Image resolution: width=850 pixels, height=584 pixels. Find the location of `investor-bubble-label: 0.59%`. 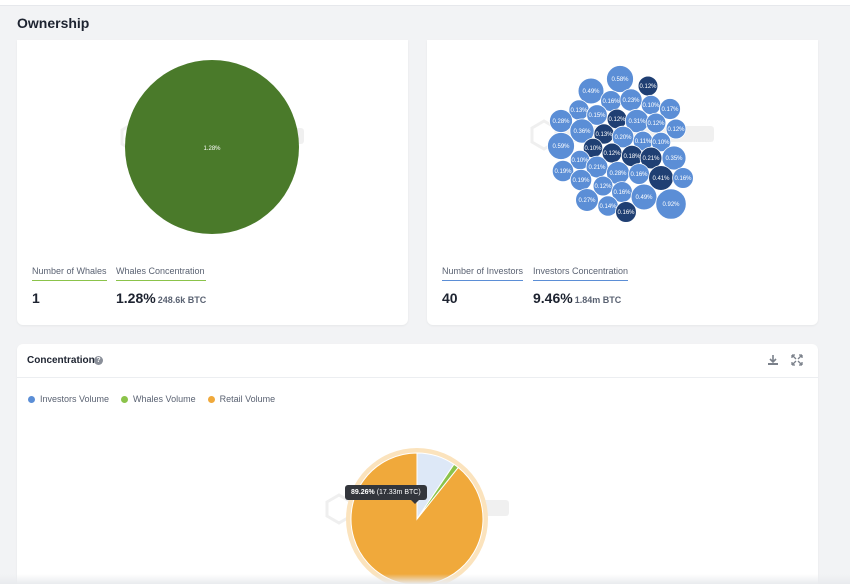

investor-bubble-label: 0.59% is located at coordinates (561, 147).